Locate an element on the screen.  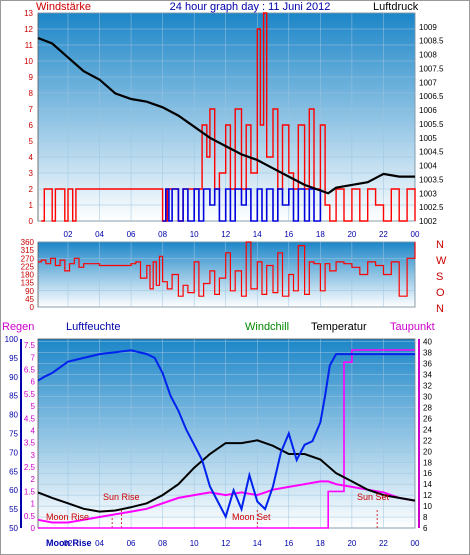
temperature-tick-label: 32 is located at coordinates (427, 386).